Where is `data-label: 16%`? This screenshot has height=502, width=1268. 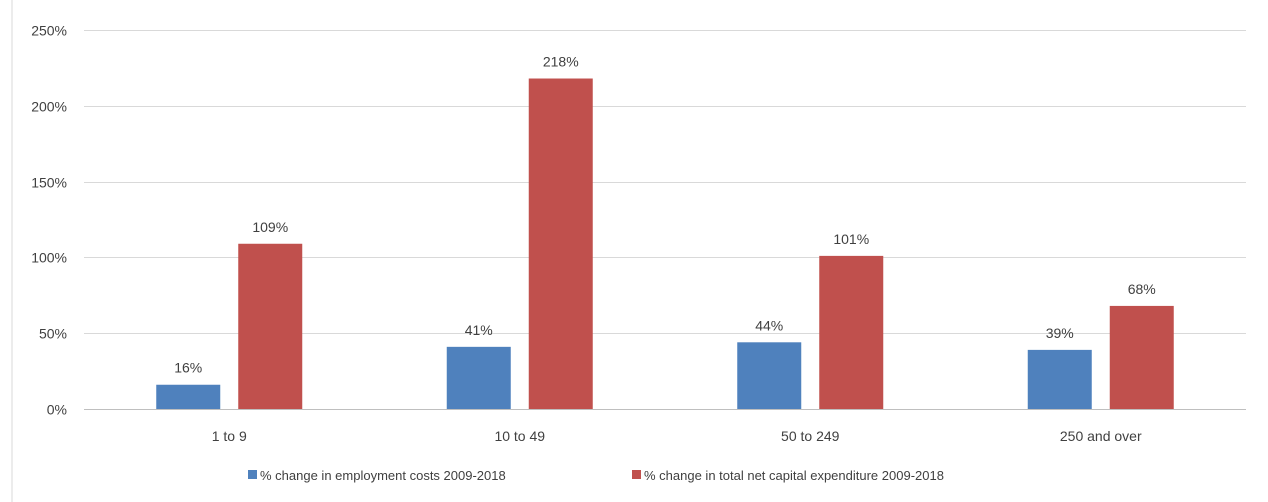
data-label: 16% is located at coordinates (188, 368).